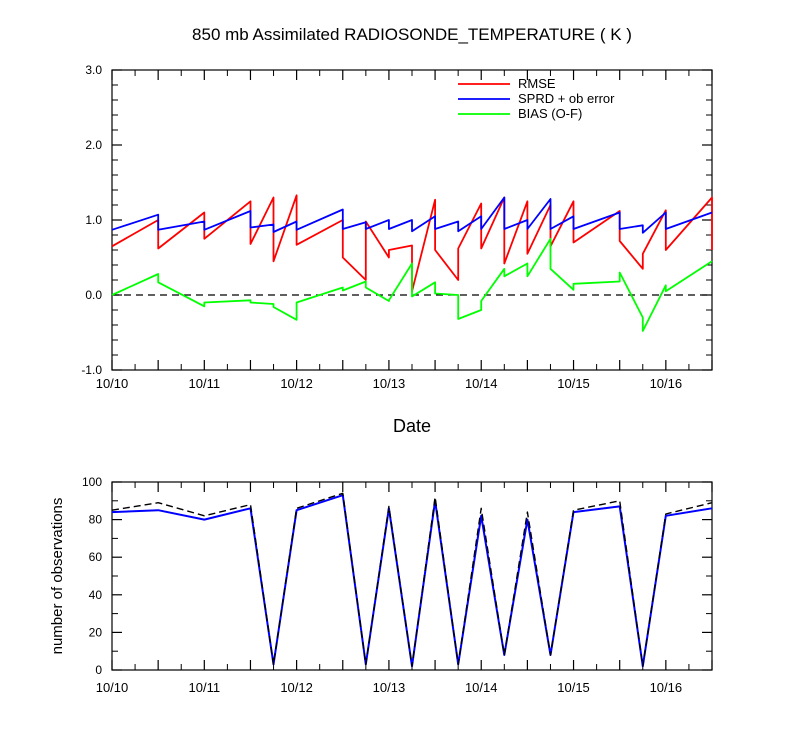  What do you see at coordinates (412, 284) in the screenshot?
I see `series-line-bias-o-f` at bounding box center [412, 284].